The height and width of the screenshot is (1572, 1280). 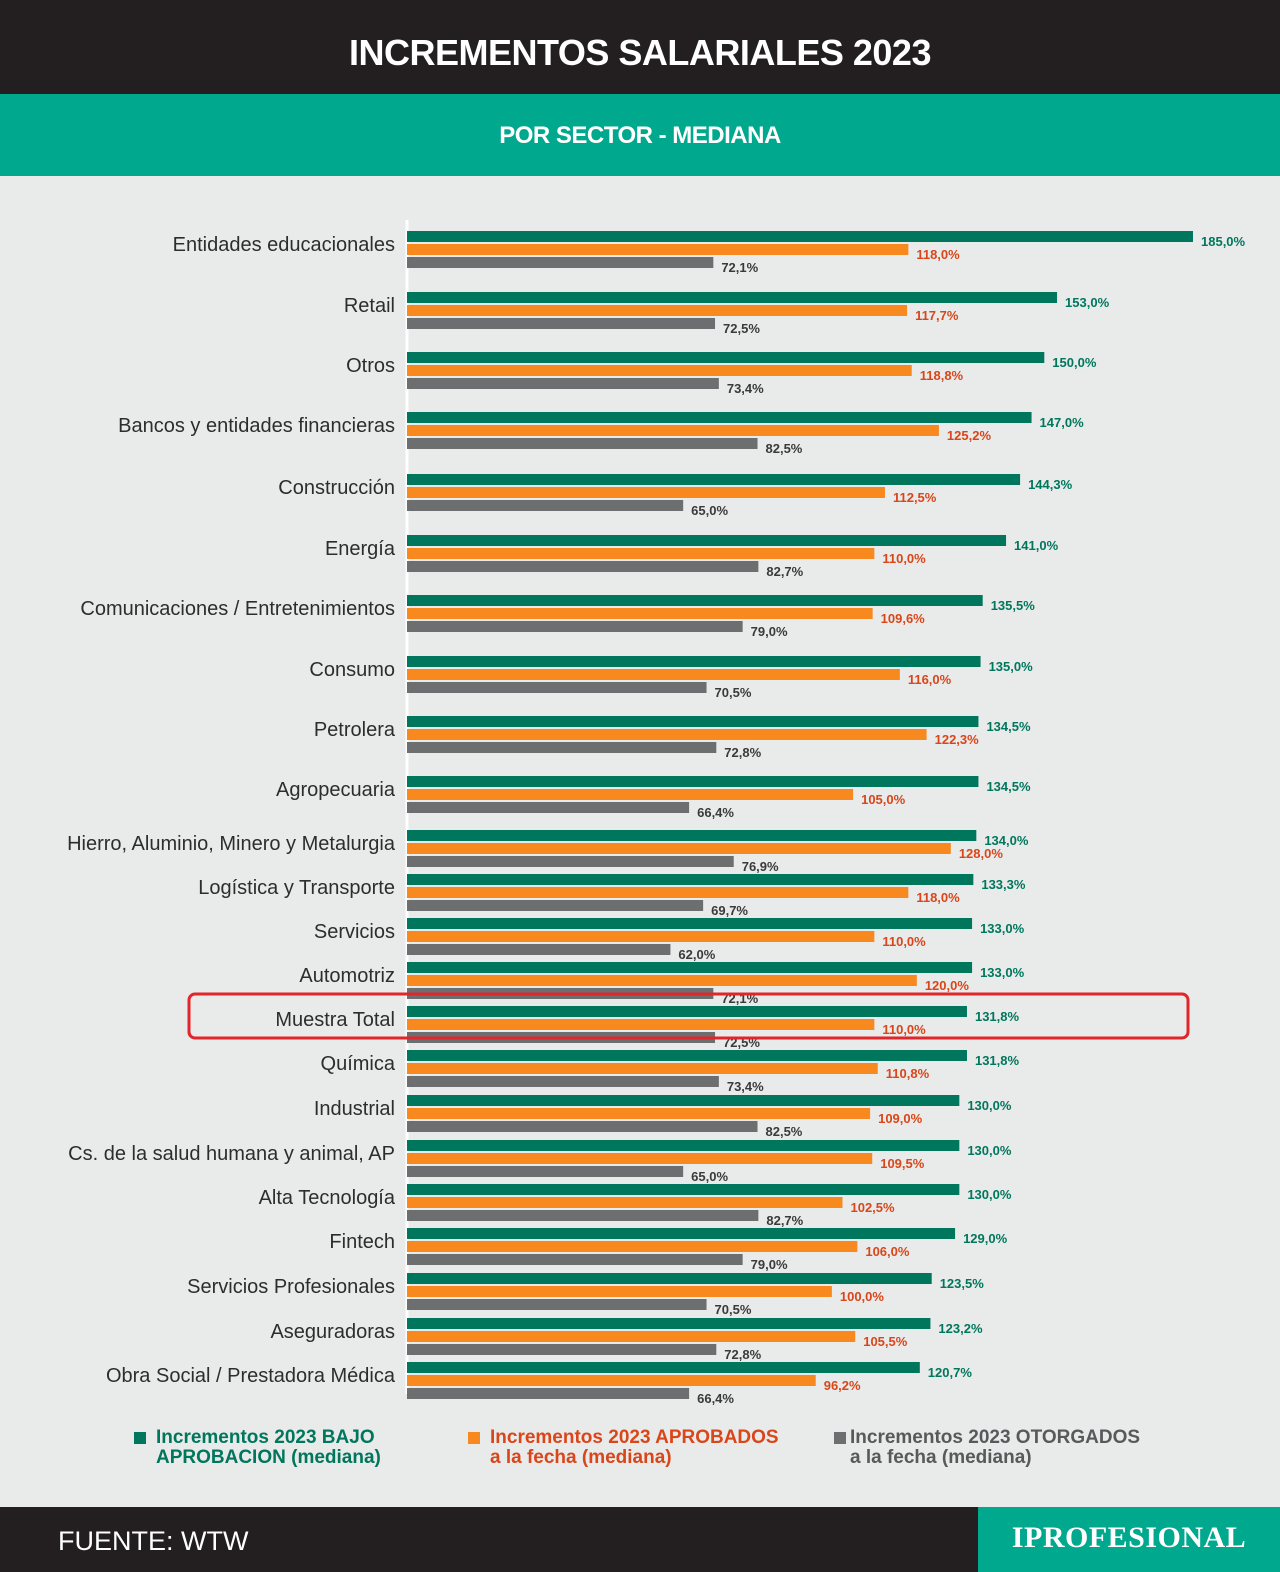 What do you see at coordinates (634, 1437) in the screenshot?
I see `legend-label-line1: Incrementos 2023 APROBADOS` at bounding box center [634, 1437].